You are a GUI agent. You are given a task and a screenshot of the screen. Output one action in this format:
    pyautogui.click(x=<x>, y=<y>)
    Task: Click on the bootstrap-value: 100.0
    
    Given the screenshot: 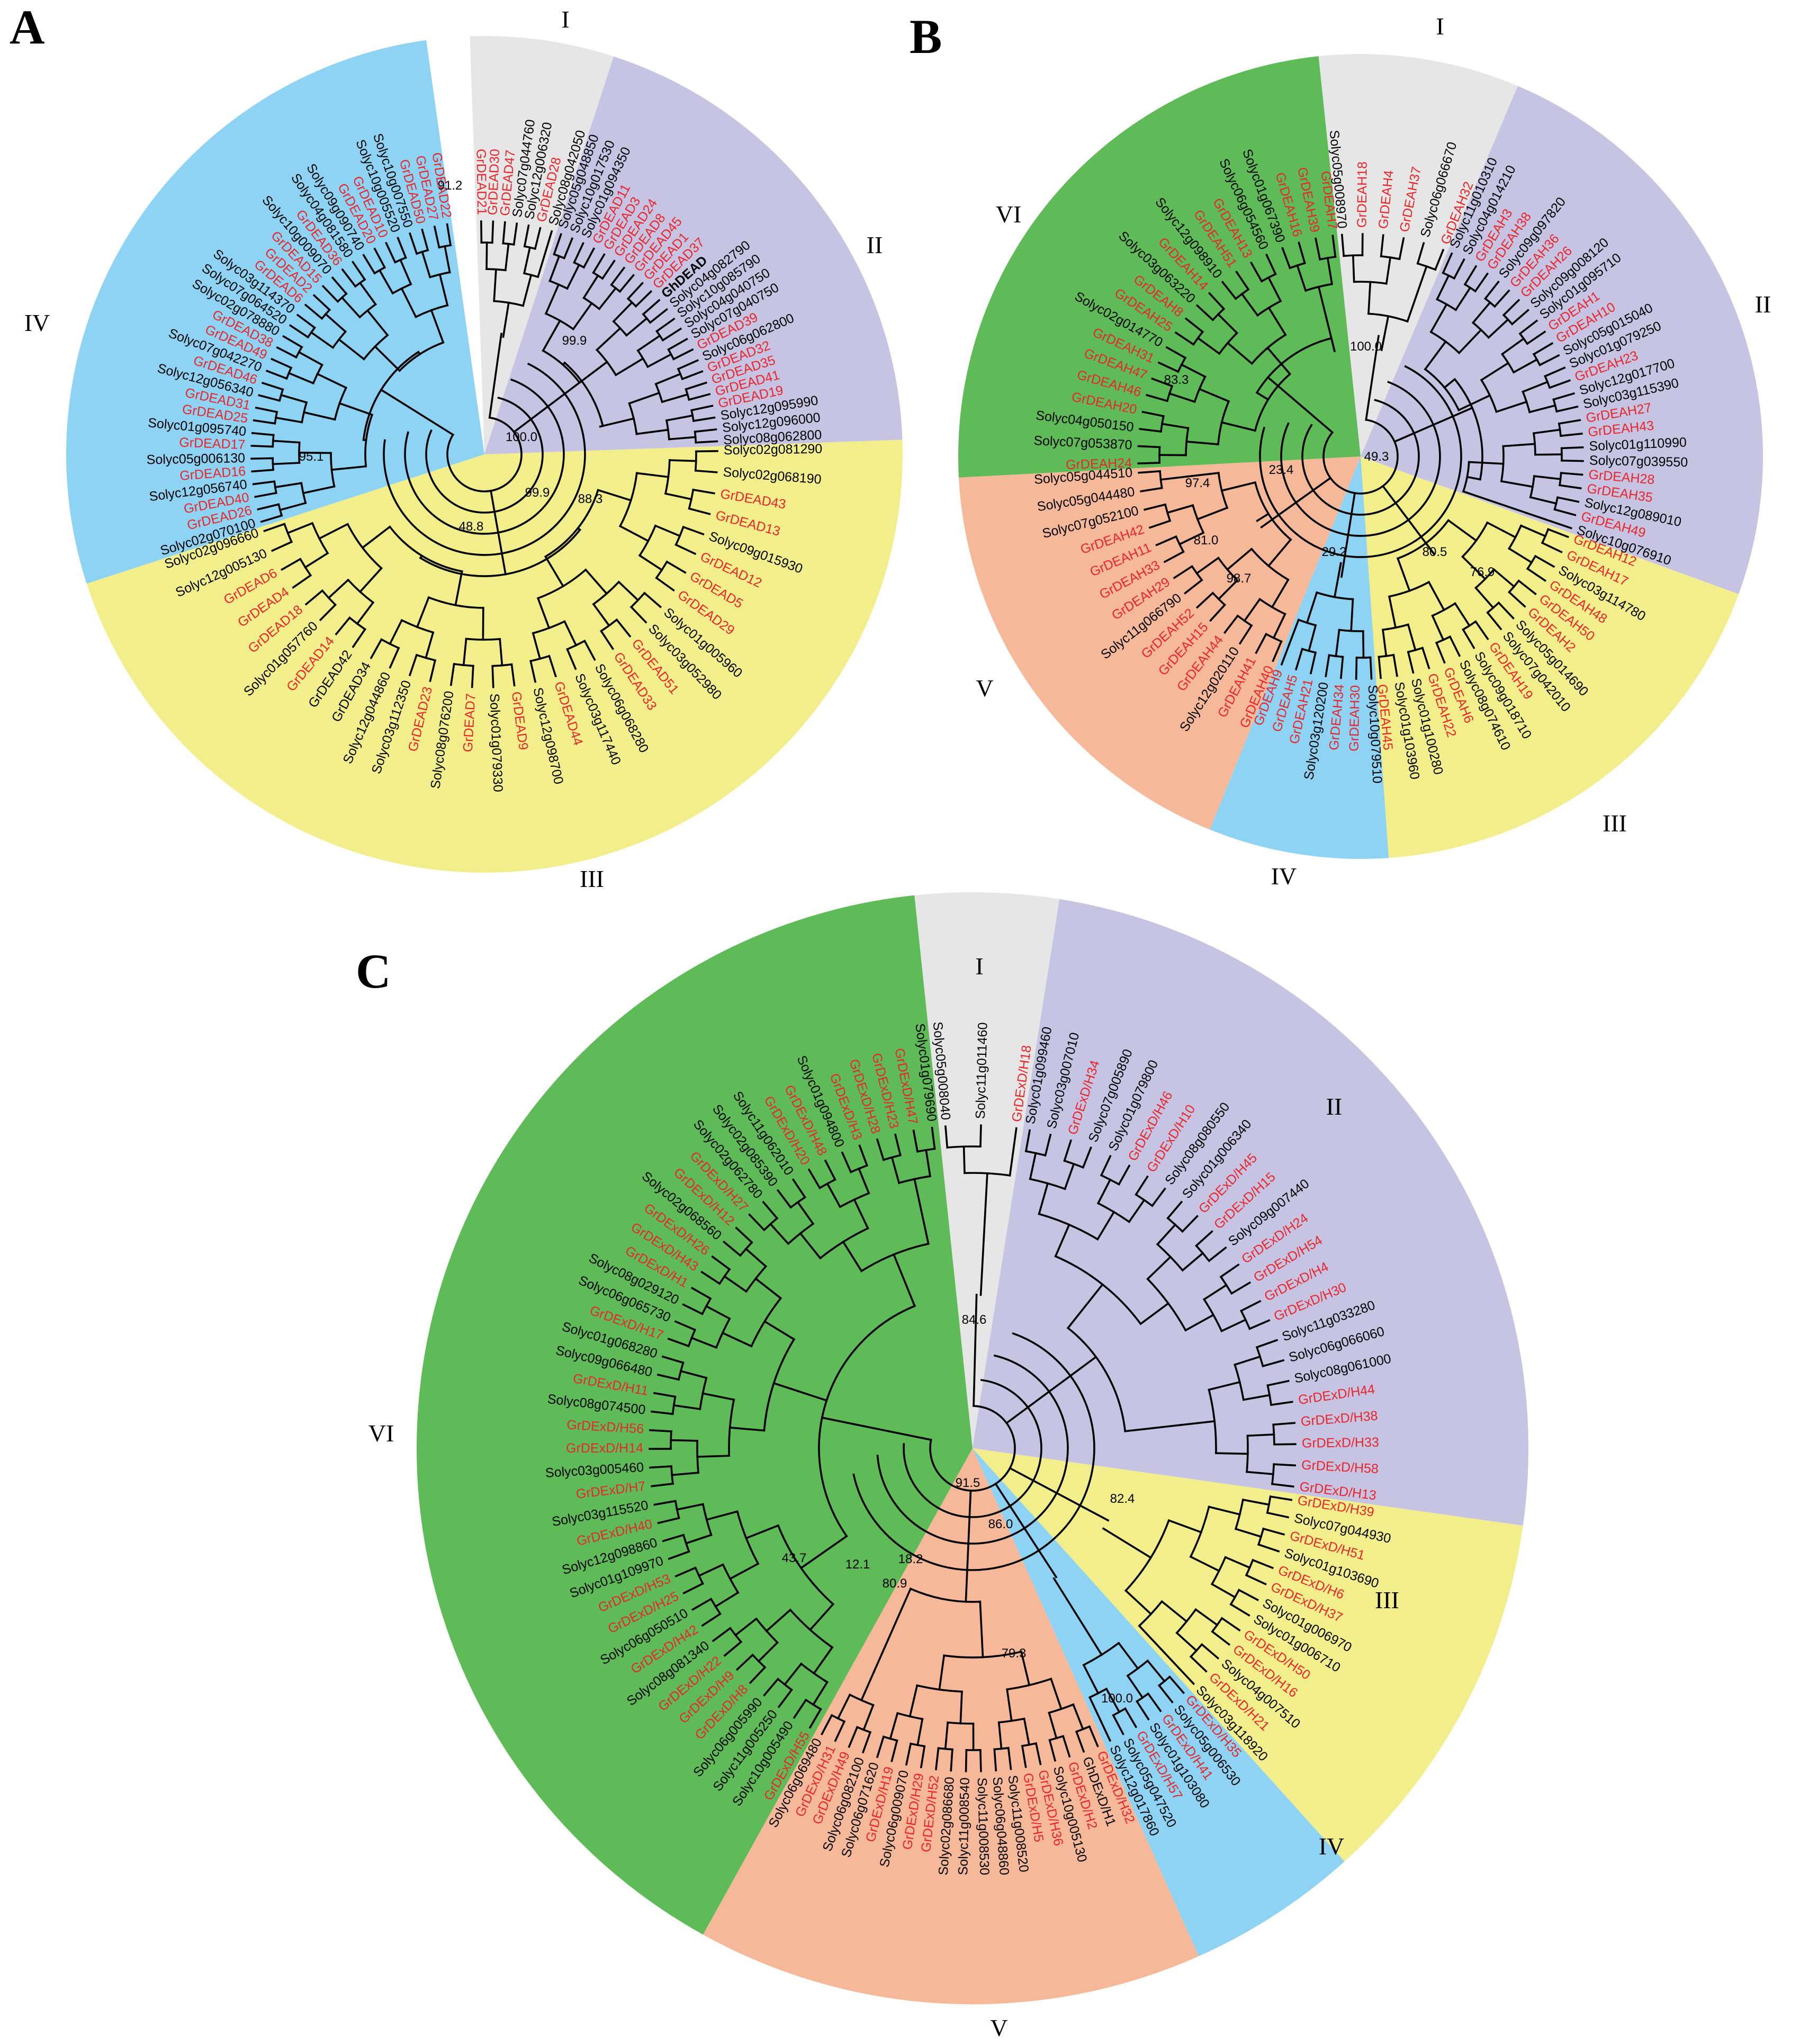 What is the action you would take?
    pyautogui.click(x=521, y=437)
    